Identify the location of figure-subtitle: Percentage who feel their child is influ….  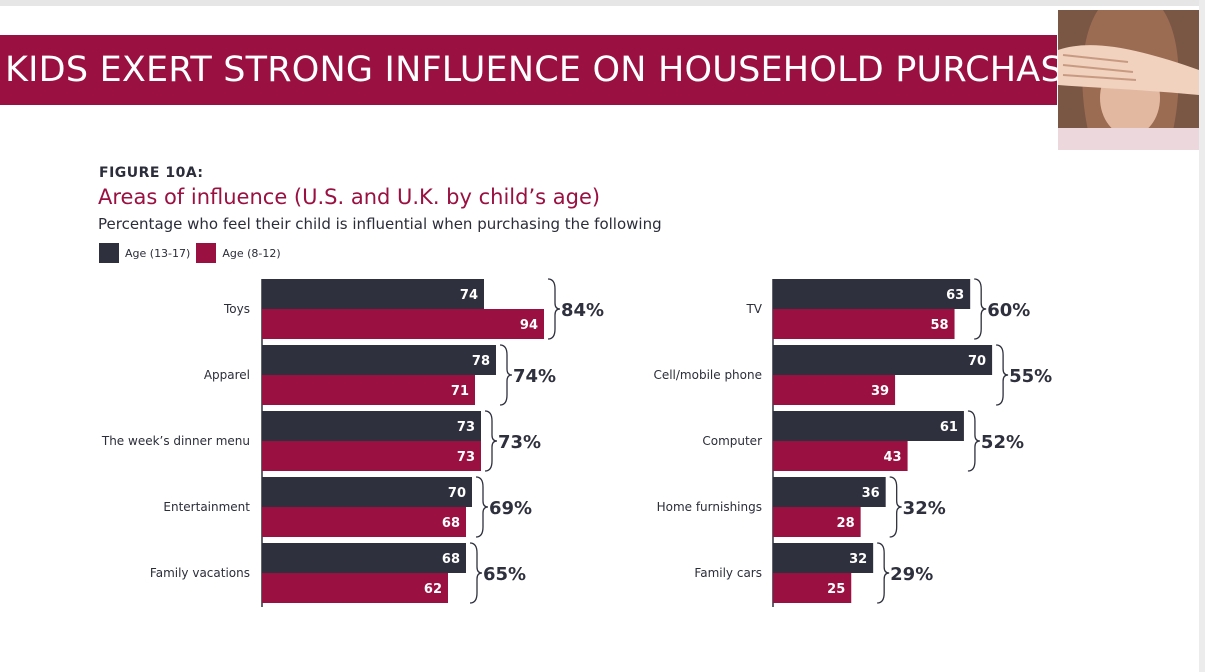
(380, 224).